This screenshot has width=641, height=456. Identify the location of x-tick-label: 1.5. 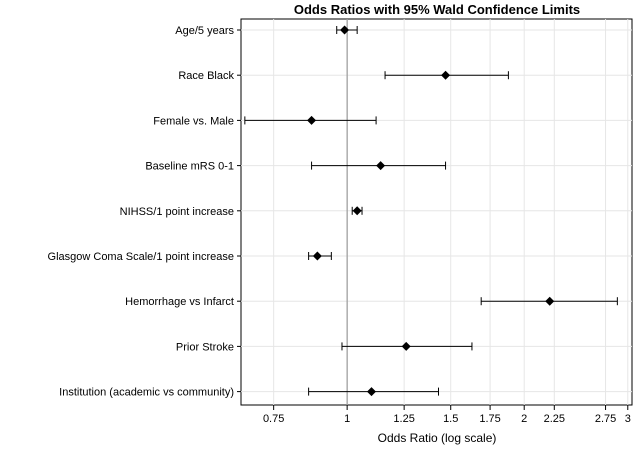
(450, 419).